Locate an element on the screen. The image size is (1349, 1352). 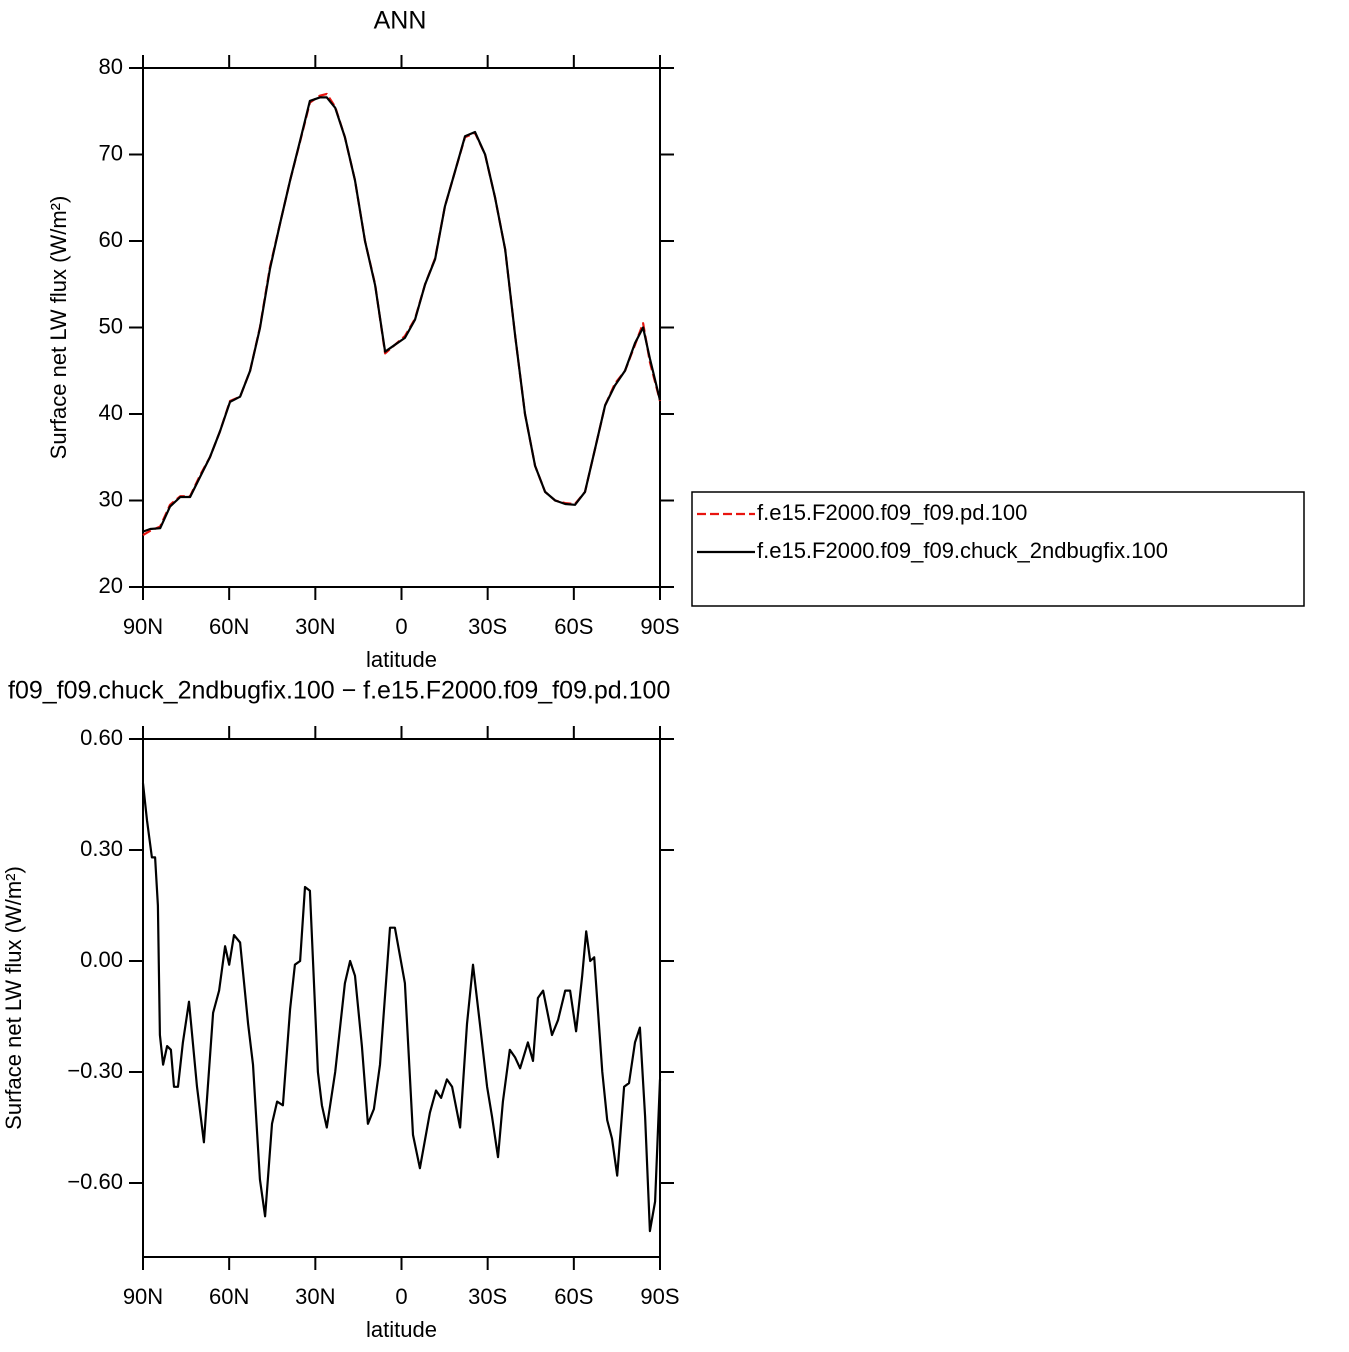
legend-label: f.e15.F2000.f09_f09.chuck_2ndbugfix.100 is located at coordinates (962, 550).